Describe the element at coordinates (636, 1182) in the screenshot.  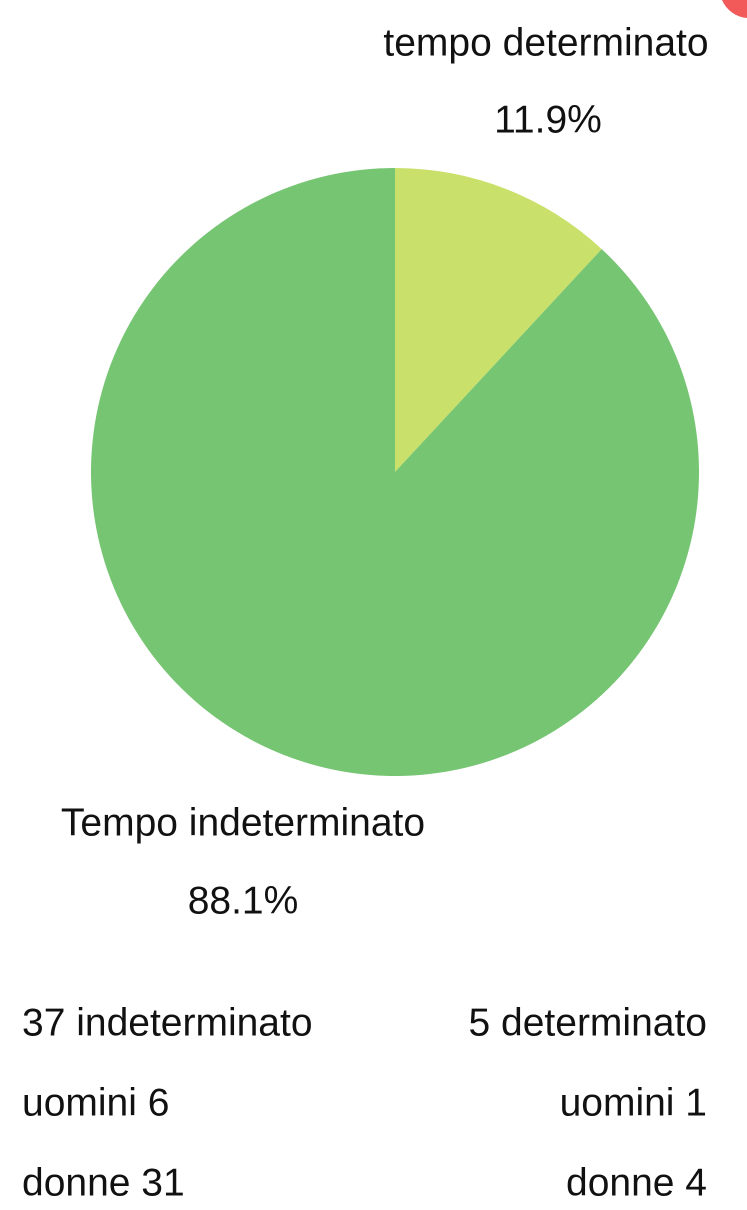
I see `summary-right: donne 4` at that location.